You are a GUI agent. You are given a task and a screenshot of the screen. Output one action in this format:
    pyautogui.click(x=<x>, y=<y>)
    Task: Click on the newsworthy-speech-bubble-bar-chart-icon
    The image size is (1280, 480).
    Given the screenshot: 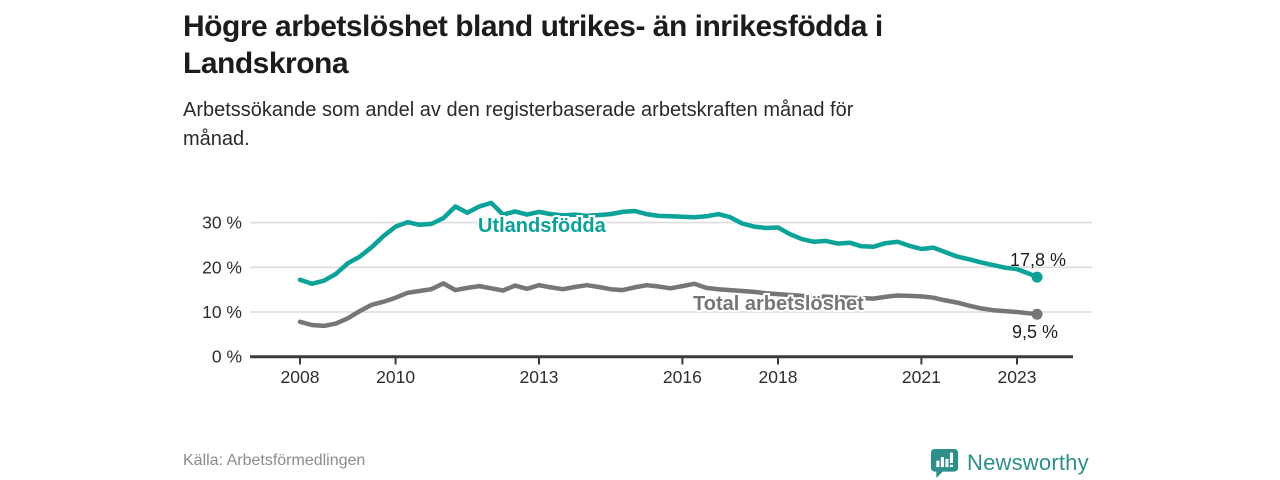 What is the action you would take?
    pyautogui.click(x=944, y=463)
    